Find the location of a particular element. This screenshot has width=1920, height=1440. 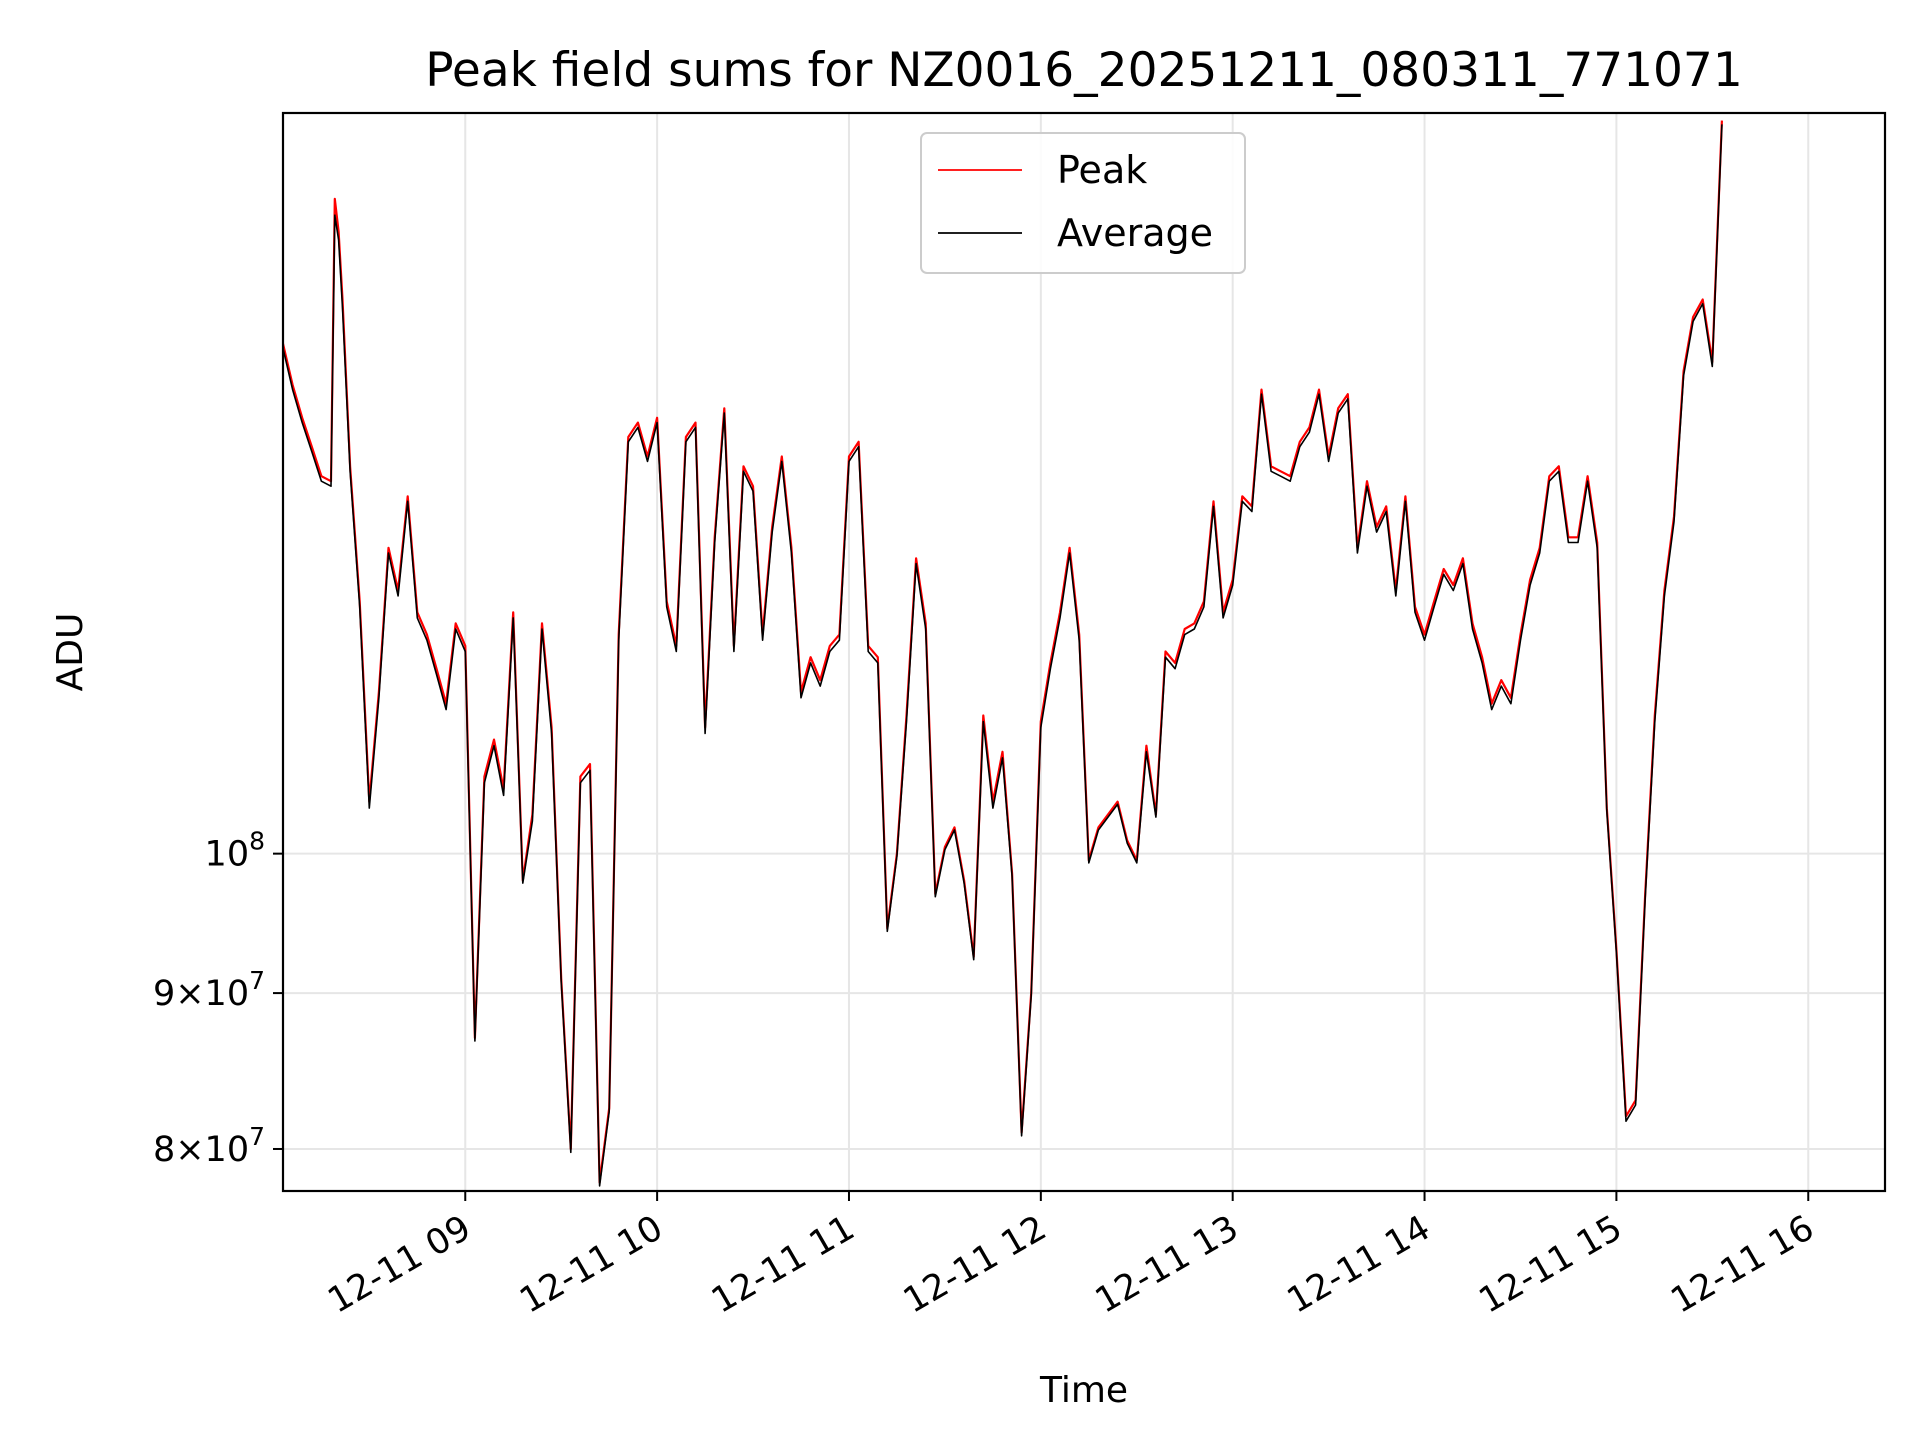

x-axis-label: Time is located at coordinates (1083, 1390).